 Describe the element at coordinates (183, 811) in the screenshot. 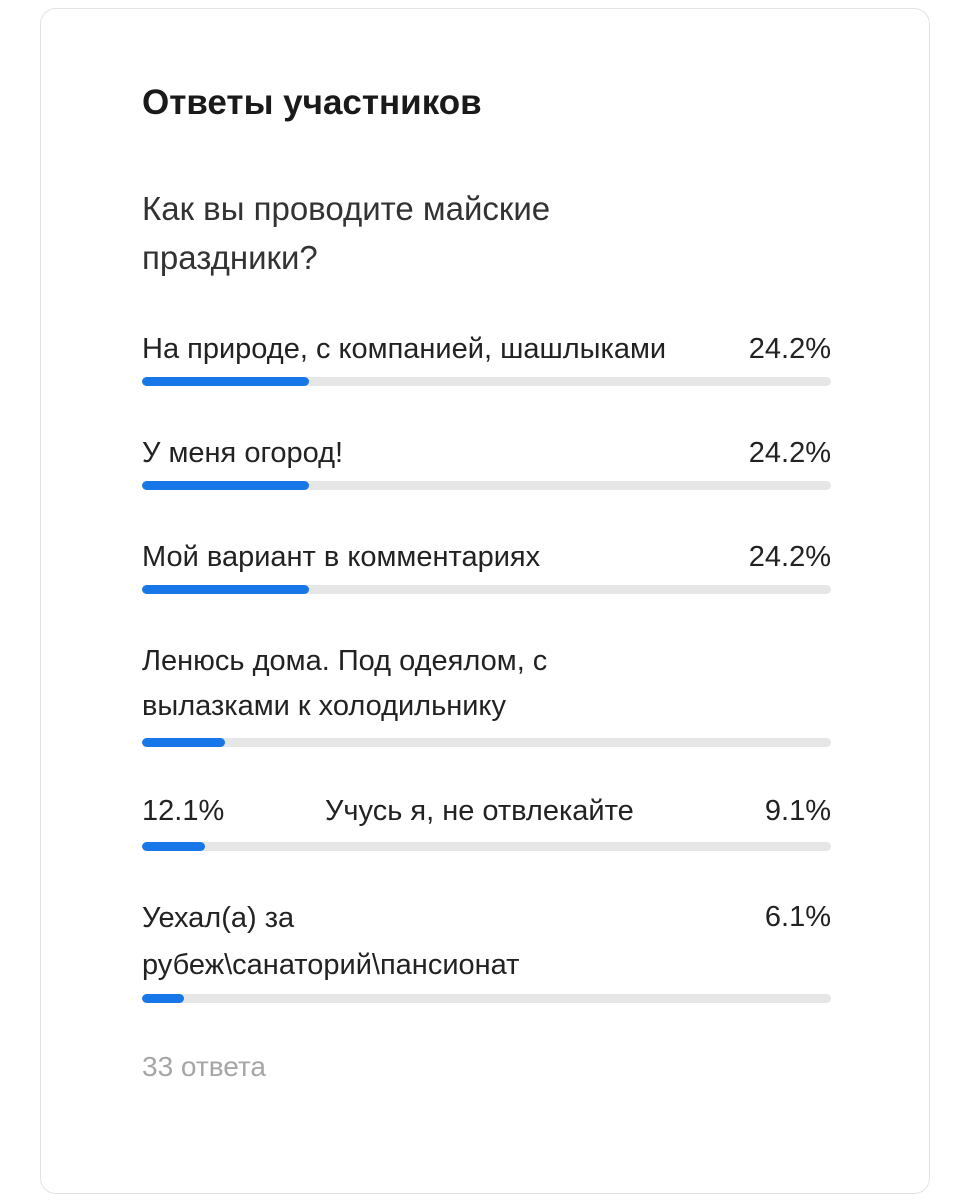

I see `poll-option-percent: 12.1%` at that location.